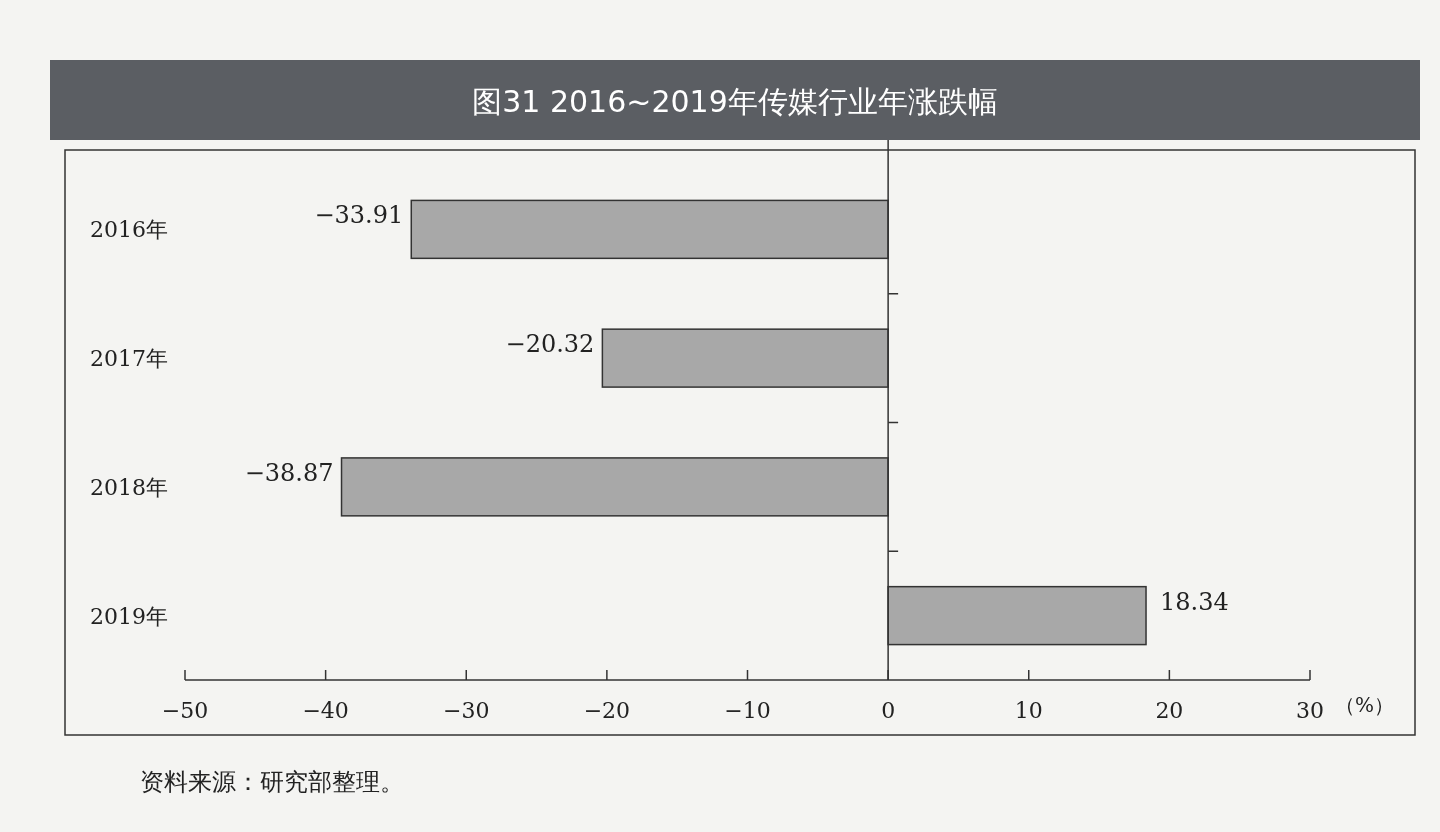 Image resolution: width=1440 pixels, height=832 pixels. Describe the element at coordinates (185, 710) in the screenshot. I see `x-tick-label: −50` at that location.